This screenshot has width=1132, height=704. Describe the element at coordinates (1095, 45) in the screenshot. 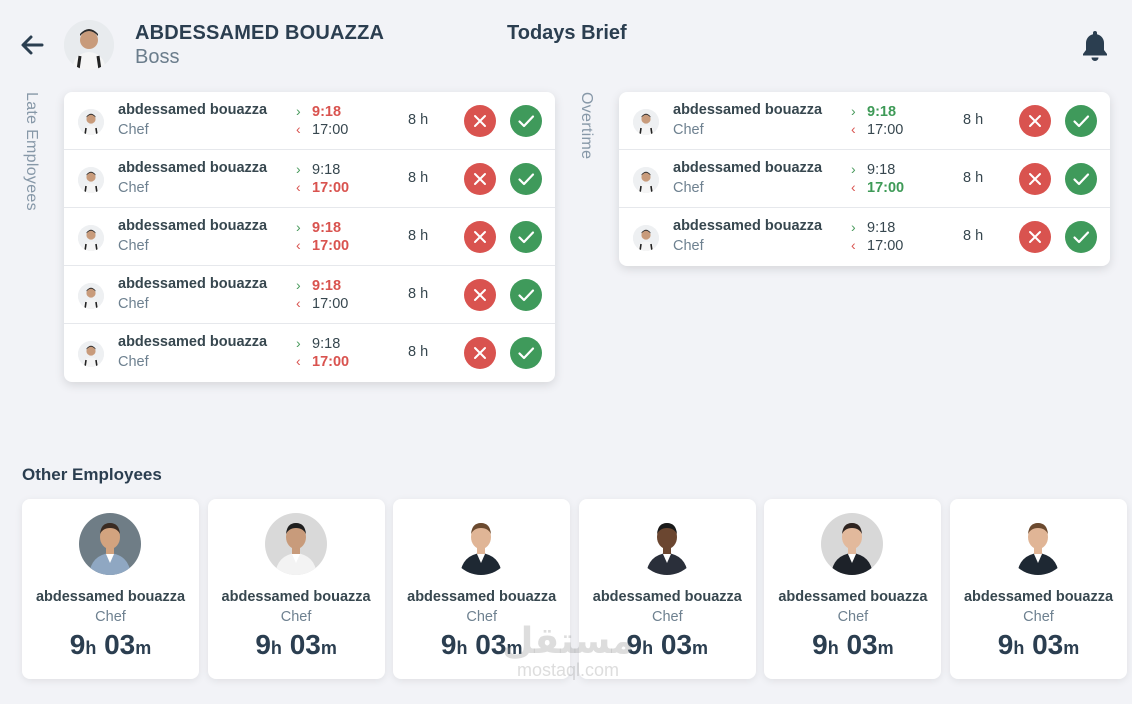

I see `notifications-button` at that location.